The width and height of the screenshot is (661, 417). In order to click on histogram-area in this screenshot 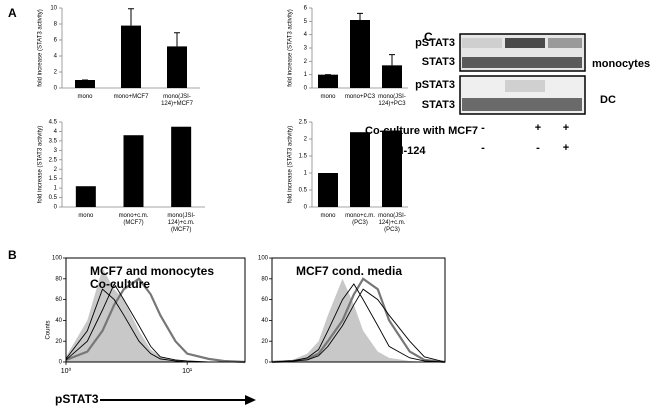, I will do `click(358, 320)`.